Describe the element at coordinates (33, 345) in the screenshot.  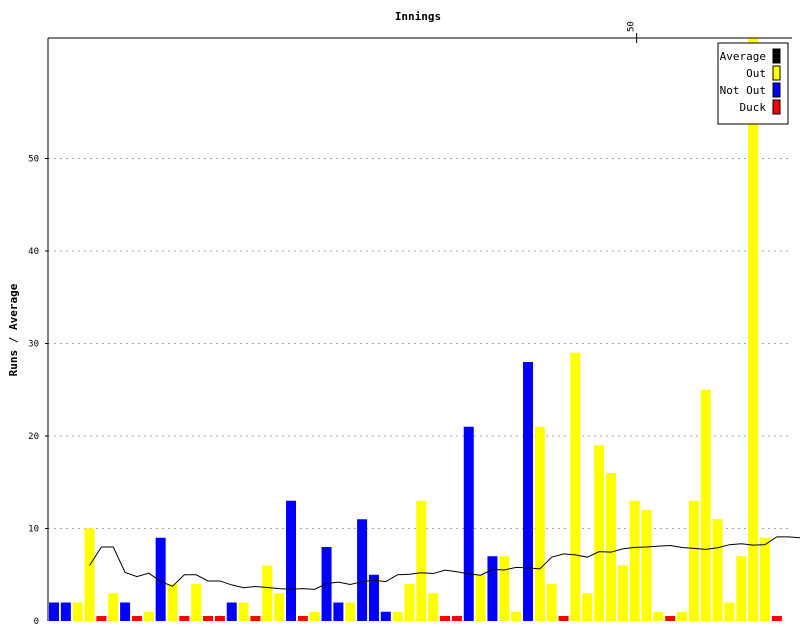
I see `y-tick-label-30: 30` at that location.